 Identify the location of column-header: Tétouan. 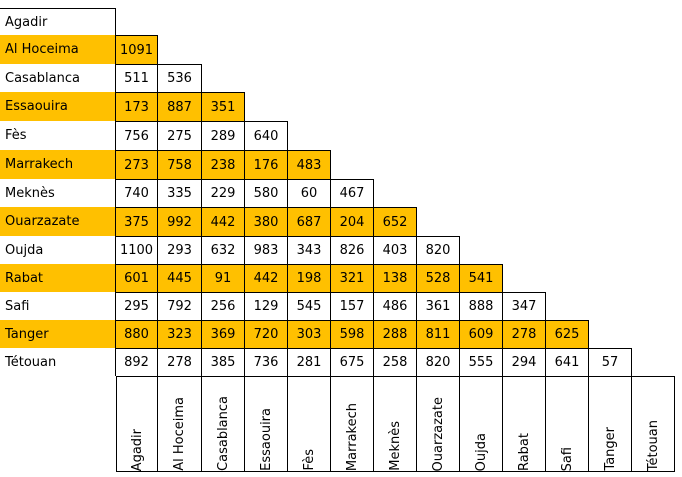
(653, 424).